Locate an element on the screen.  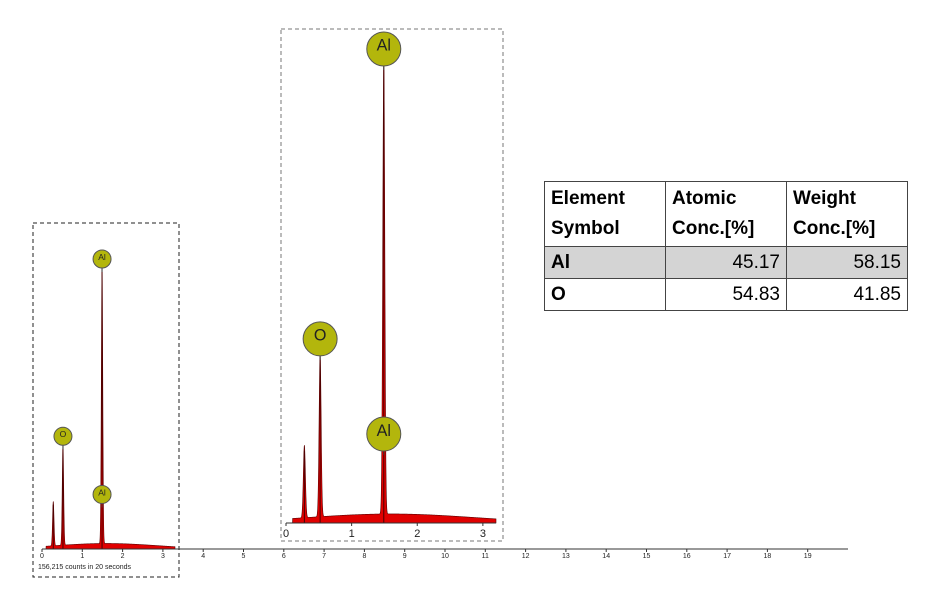
row: O 54.83 41.85 is located at coordinates (726, 294).